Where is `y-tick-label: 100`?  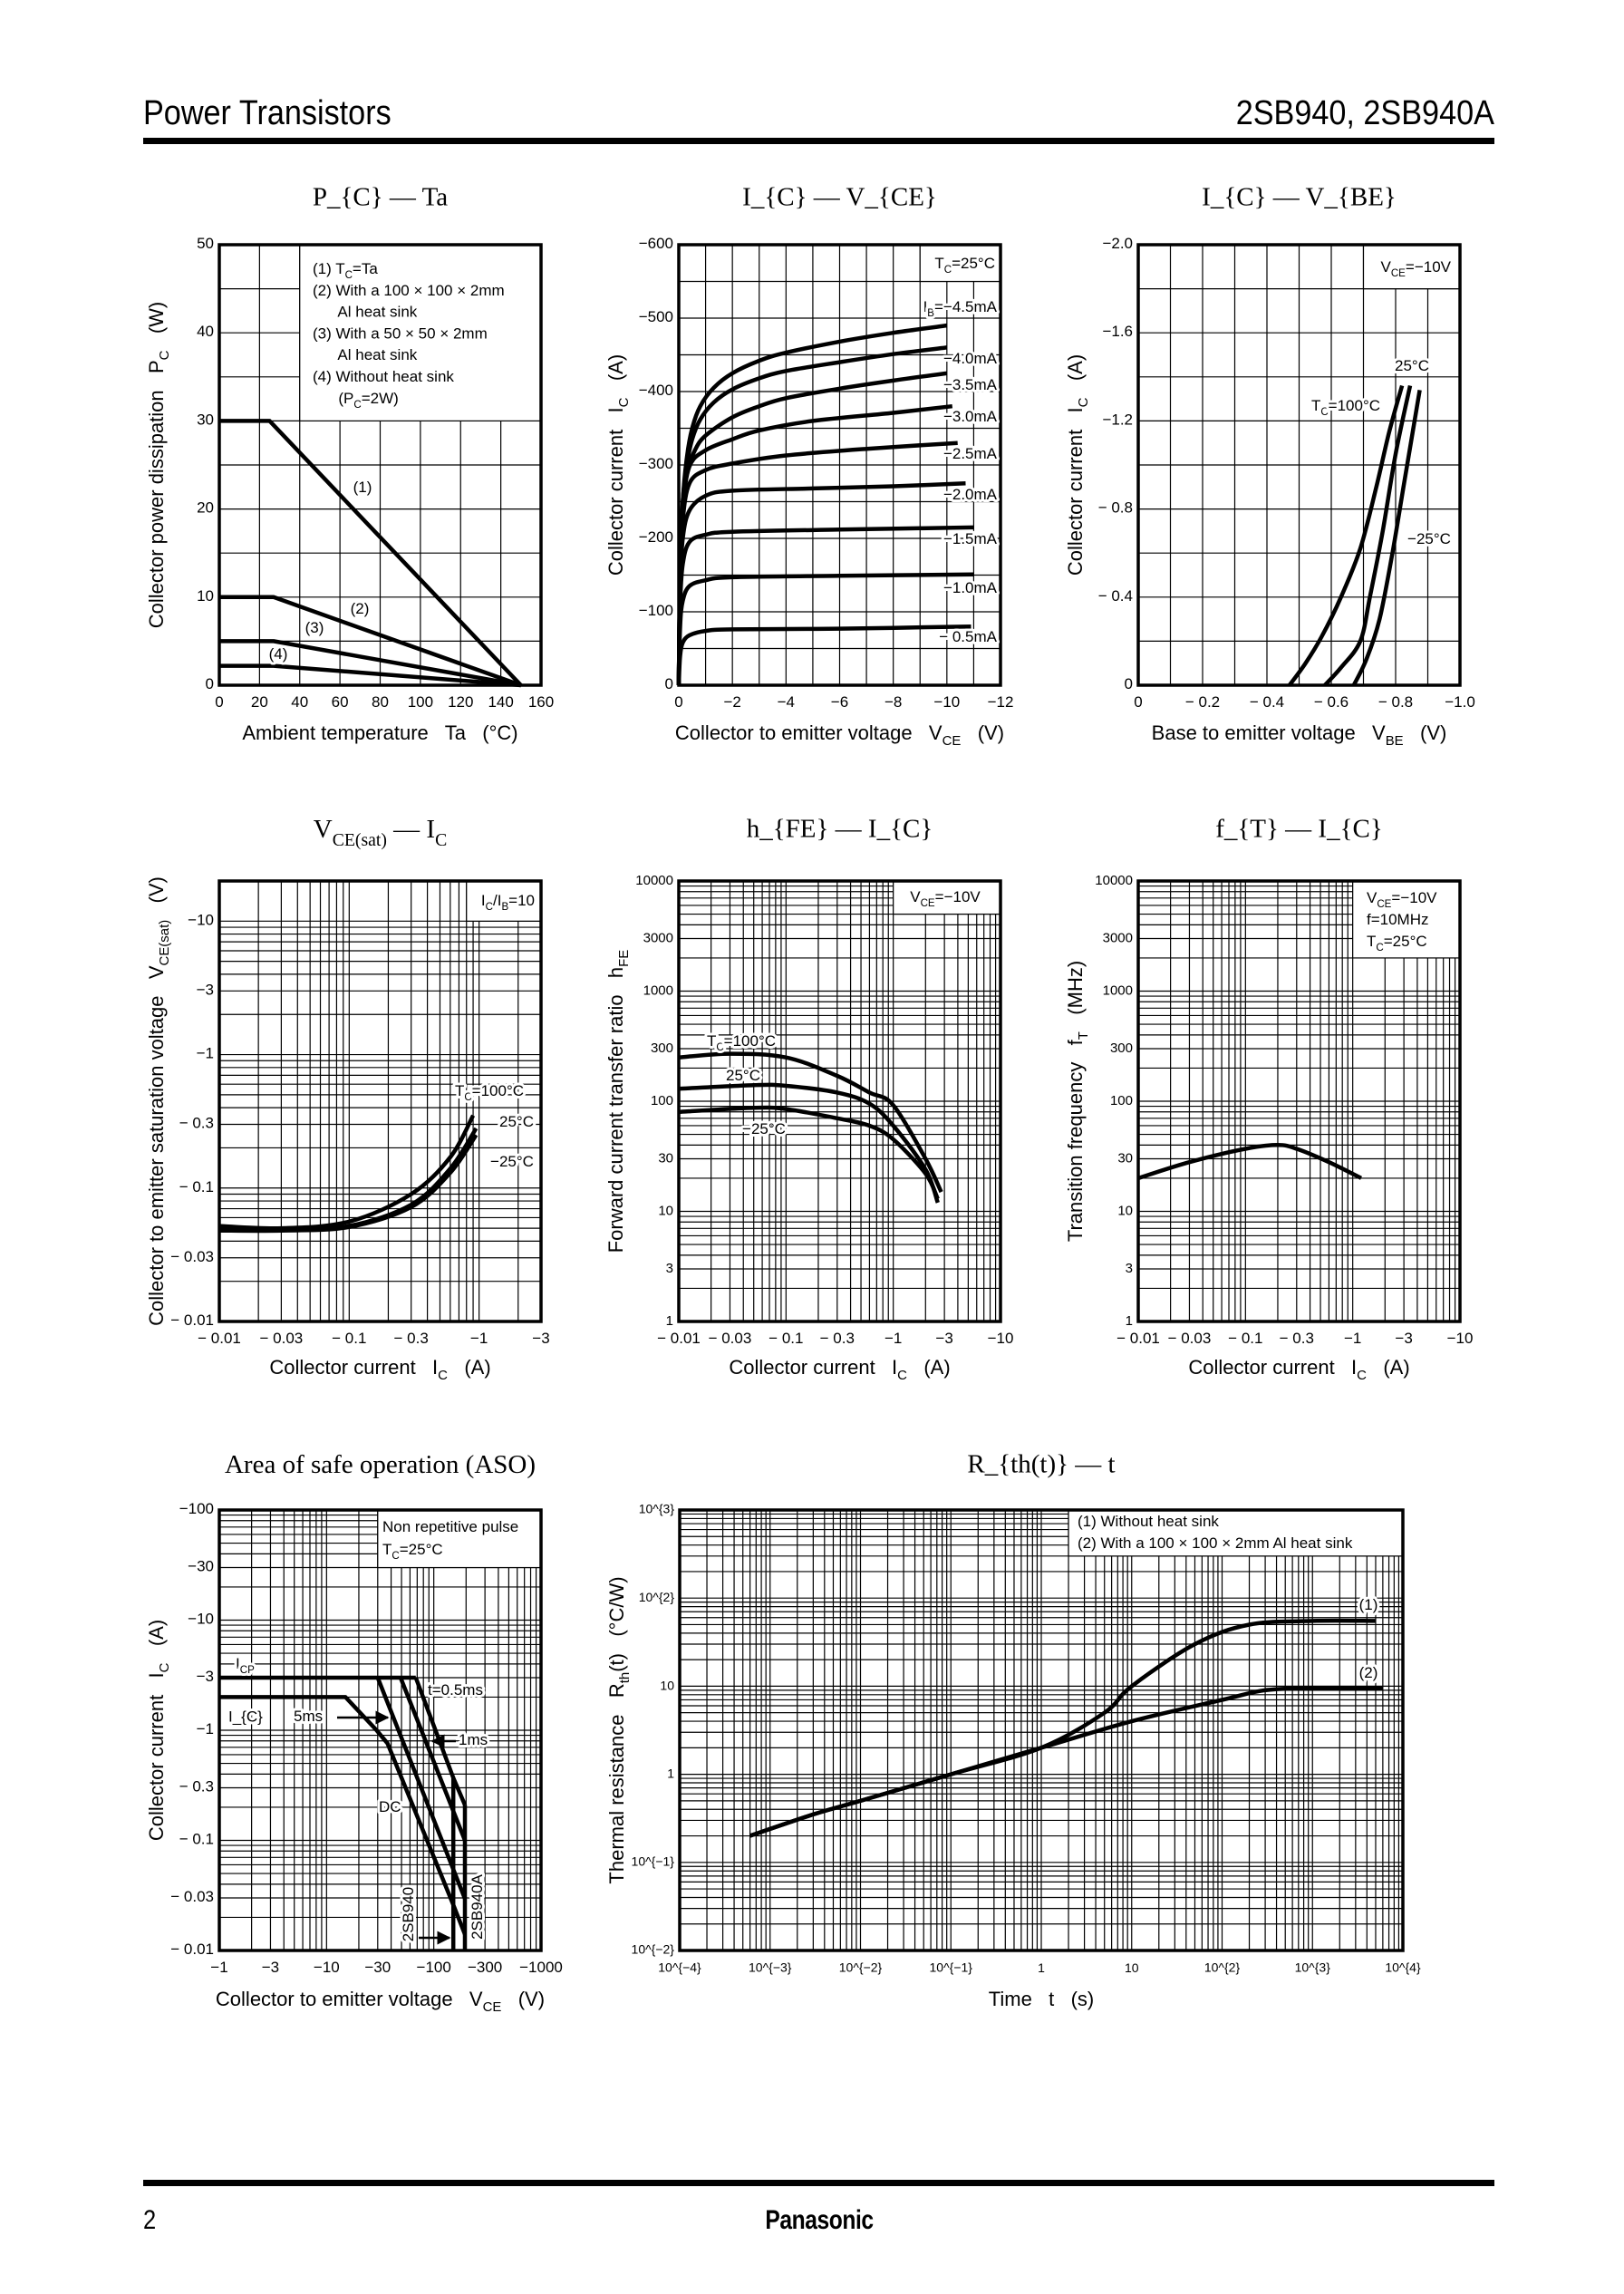
y-tick-label: 100 is located at coordinates (1121, 1100).